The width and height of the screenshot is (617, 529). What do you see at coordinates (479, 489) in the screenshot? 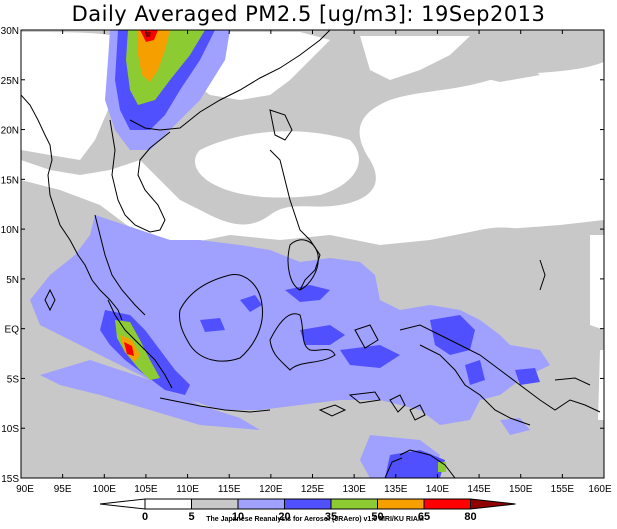
I see `lon-label: 145E` at bounding box center [479, 489].